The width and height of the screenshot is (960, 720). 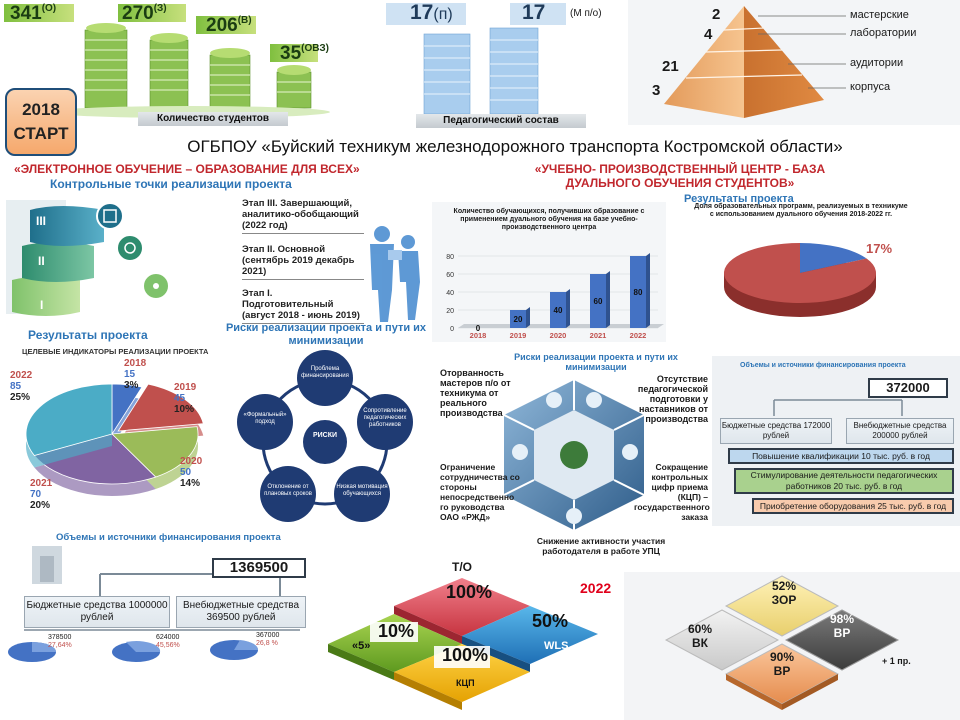 What do you see at coordinates (638, 335) in the screenshot?
I see `bar-category-label: 2022` at bounding box center [638, 335].